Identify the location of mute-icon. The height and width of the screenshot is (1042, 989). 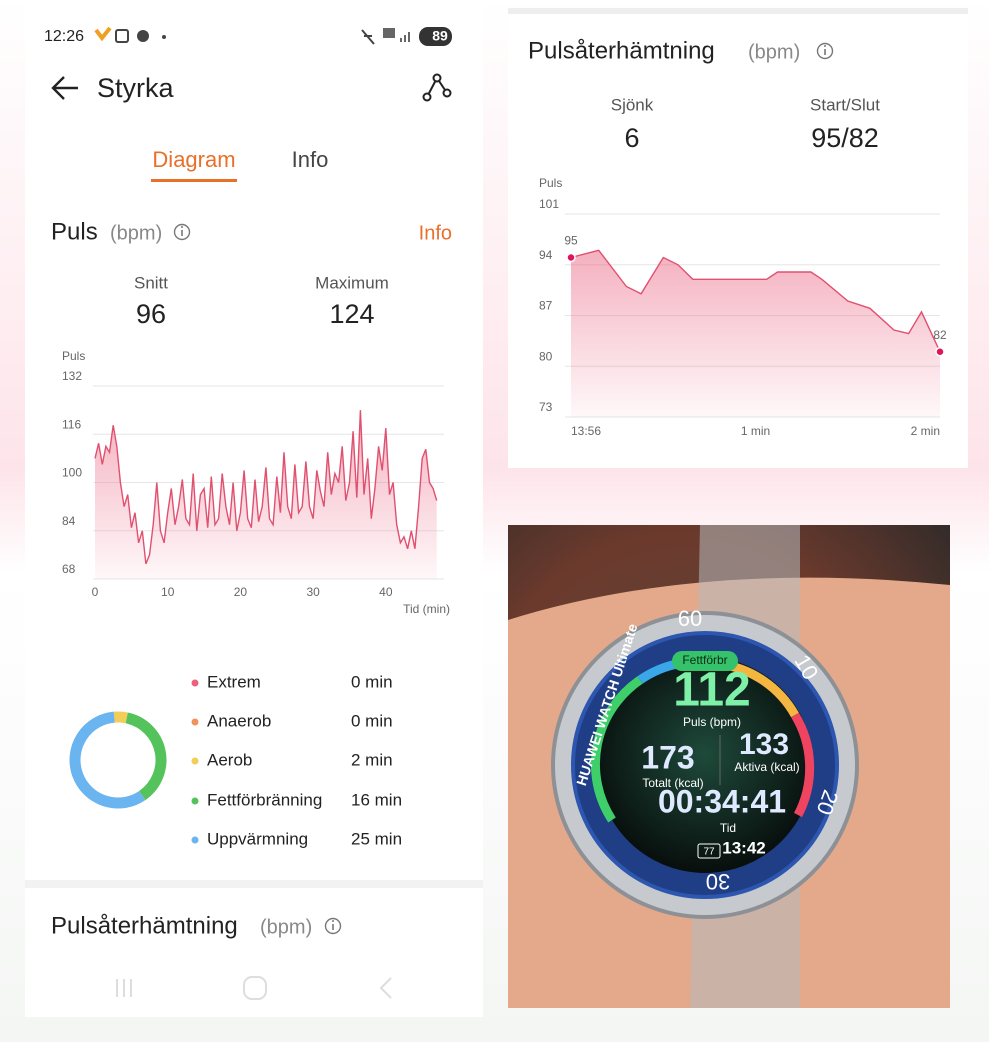
(368, 37).